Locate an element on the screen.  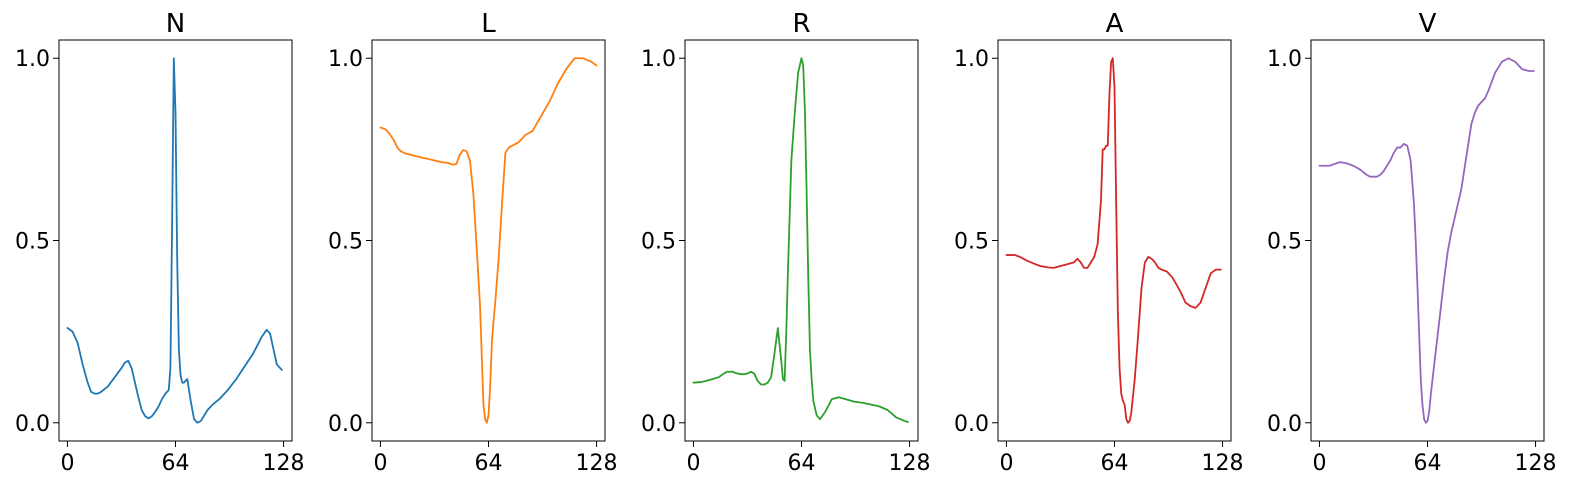
series-line-l is located at coordinates (488, 240).